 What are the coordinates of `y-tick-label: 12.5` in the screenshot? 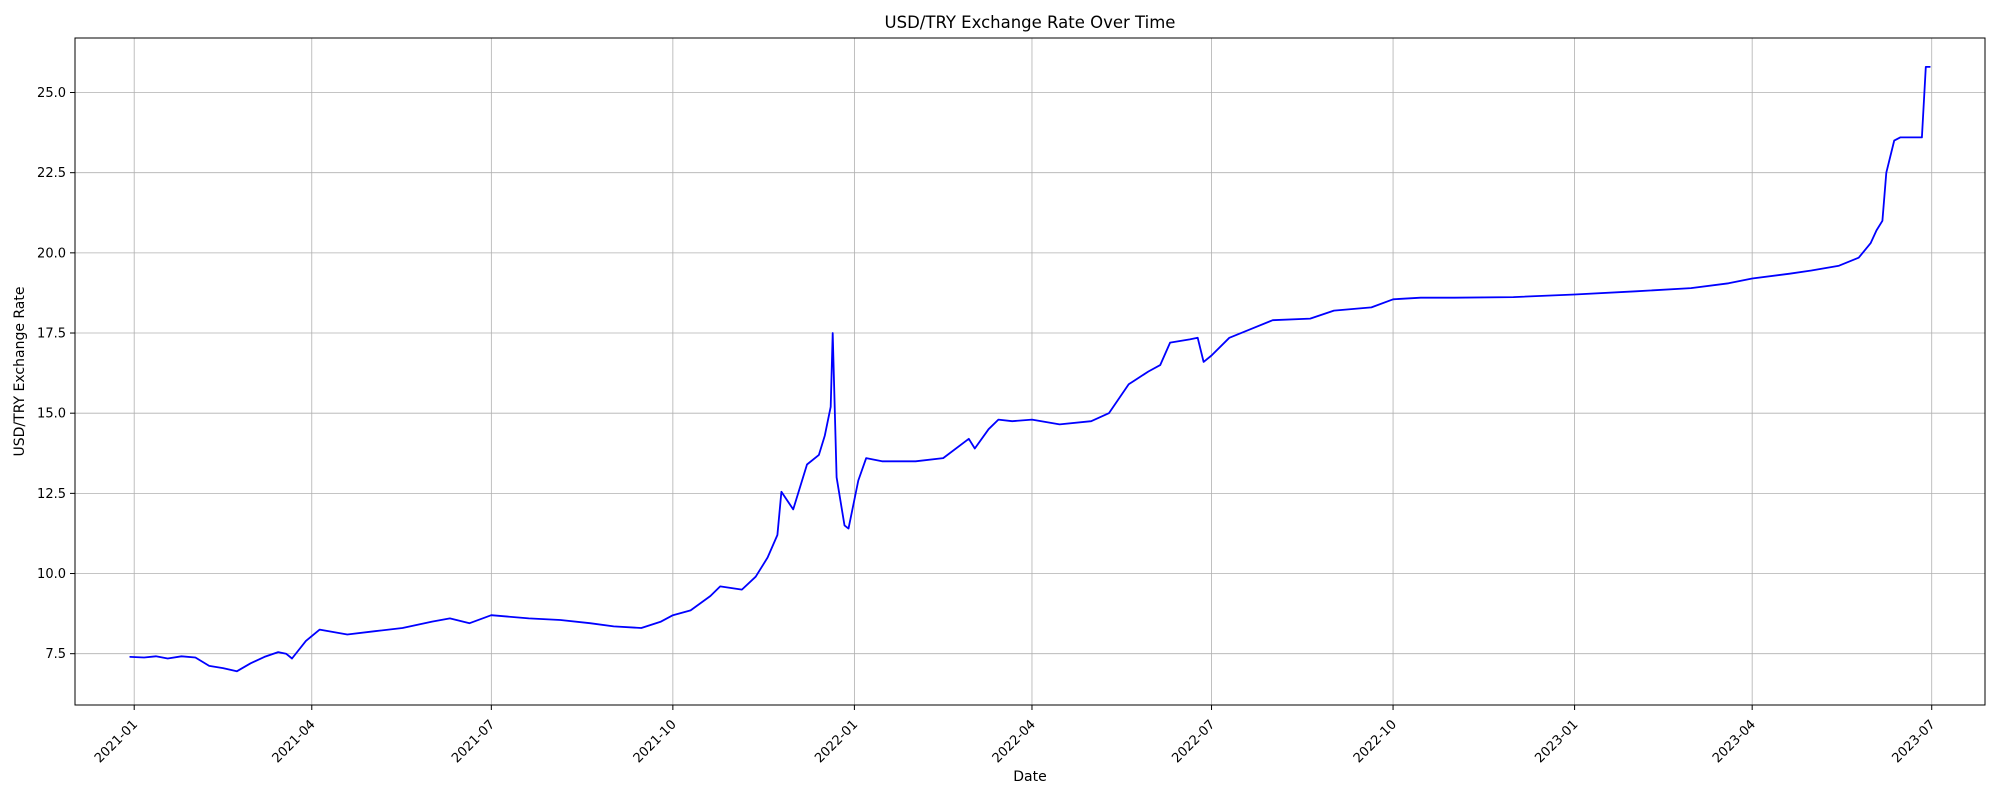 It's located at (51, 494).